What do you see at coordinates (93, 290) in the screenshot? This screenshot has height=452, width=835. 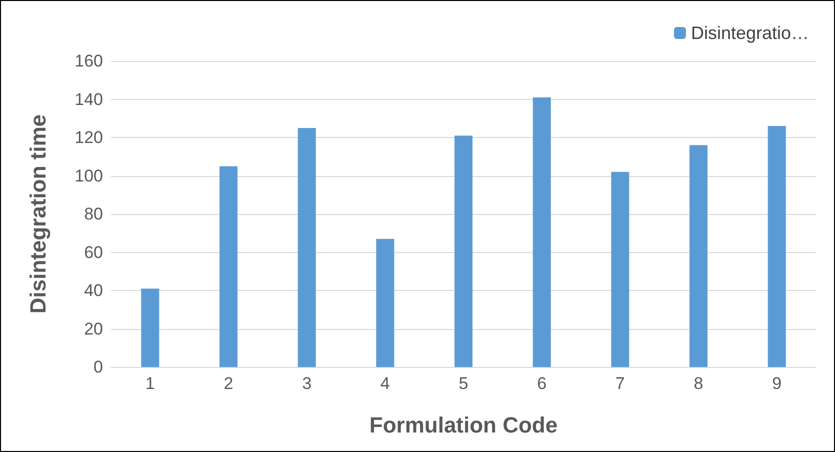 I see `y-tick-label: 40` at bounding box center [93, 290].